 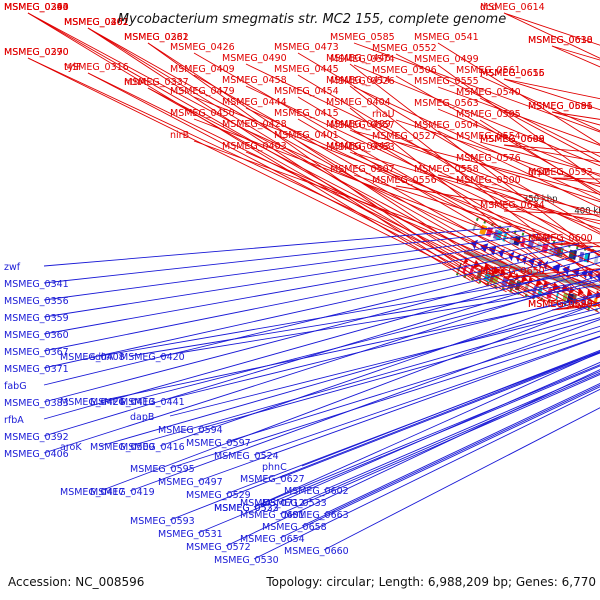 I want to click on forward-gene-label: rhaU, so click(x=383, y=114).